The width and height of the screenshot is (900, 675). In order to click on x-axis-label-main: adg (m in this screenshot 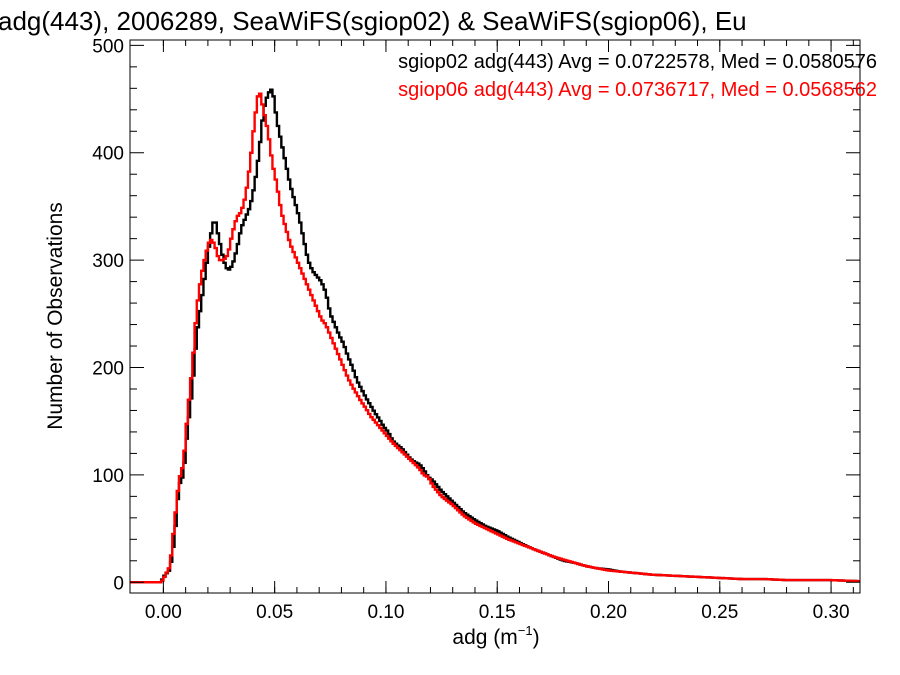, I will do `click(484, 637)`.